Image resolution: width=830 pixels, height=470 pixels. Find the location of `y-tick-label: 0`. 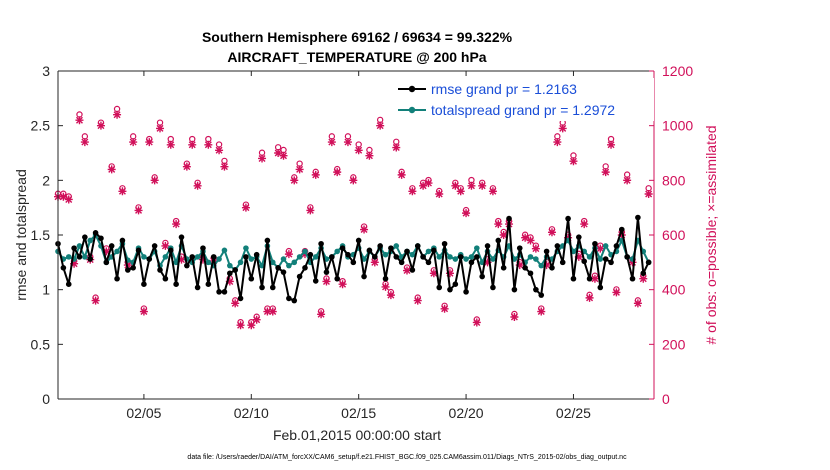

y-tick-label: 0 is located at coordinates (46, 399).